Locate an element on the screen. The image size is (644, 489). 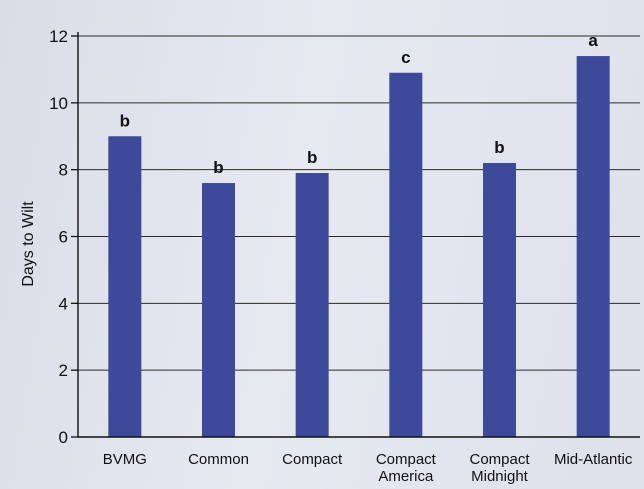
x-tick-label: America is located at coordinates (406, 476).